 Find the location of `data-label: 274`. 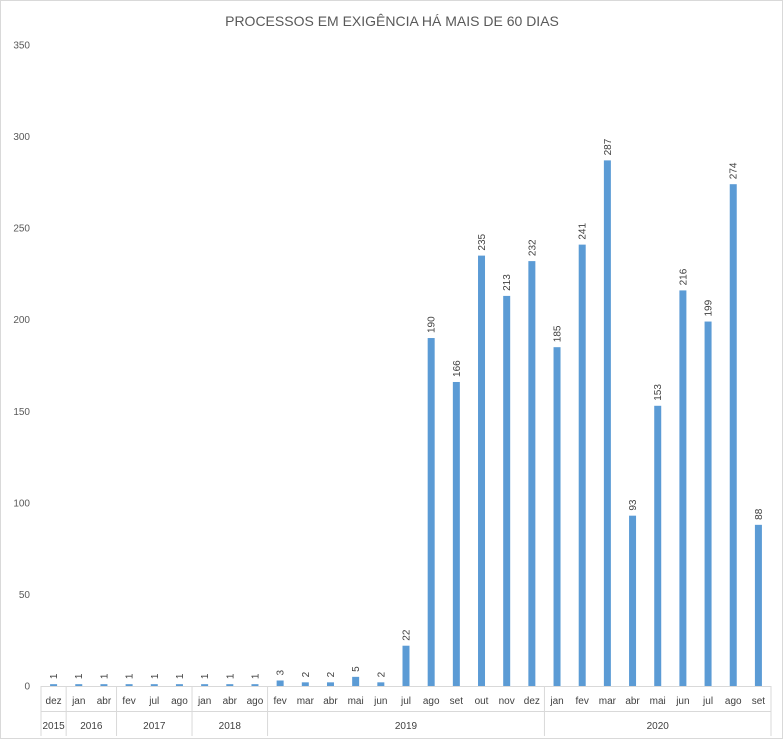

data-label: 274 is located at coordinates (734, 170).